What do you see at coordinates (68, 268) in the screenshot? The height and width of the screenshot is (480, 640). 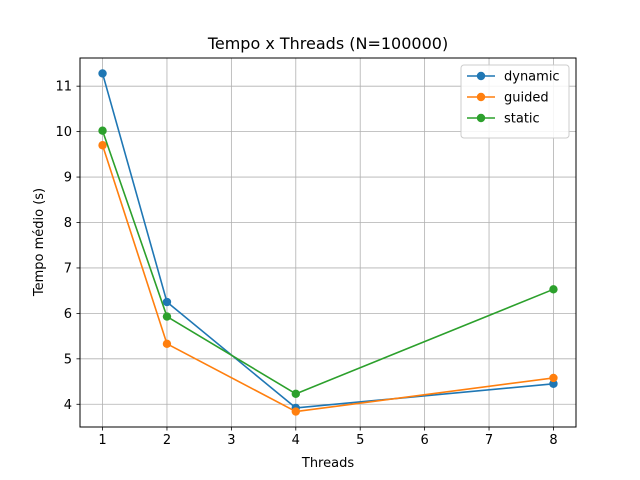 I see `y-tick-label: 7` at bounding box center [68, 268].